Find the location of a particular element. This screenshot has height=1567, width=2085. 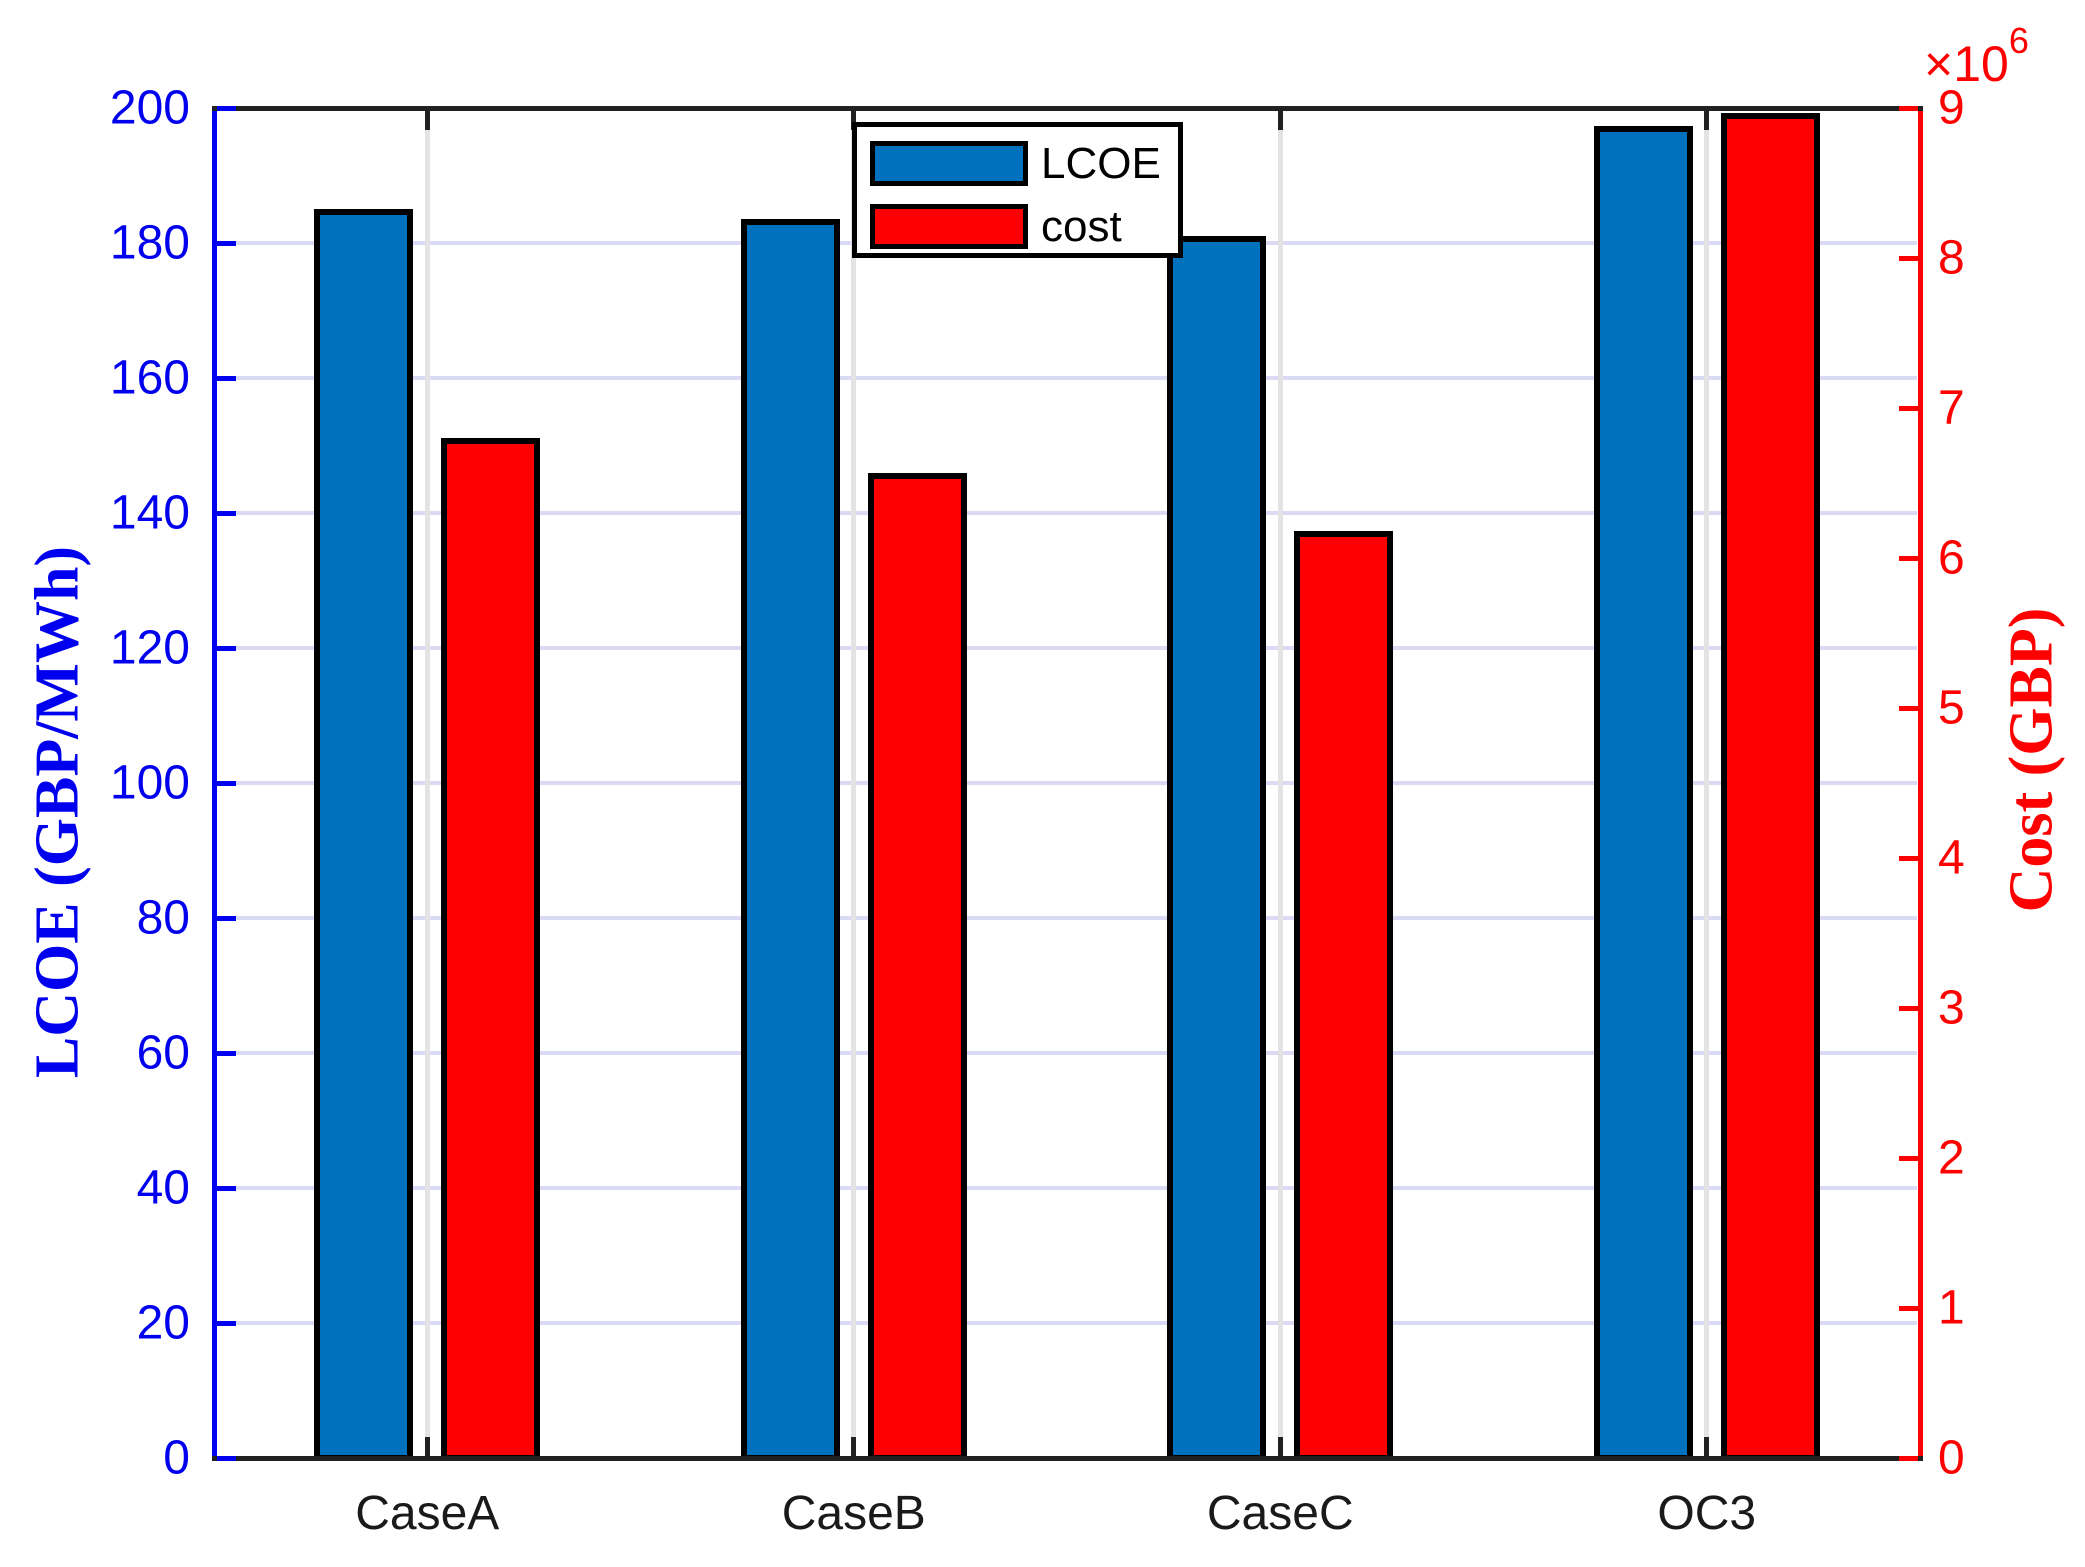

top-x-tick-caseb is located at coordinates (854, 120).